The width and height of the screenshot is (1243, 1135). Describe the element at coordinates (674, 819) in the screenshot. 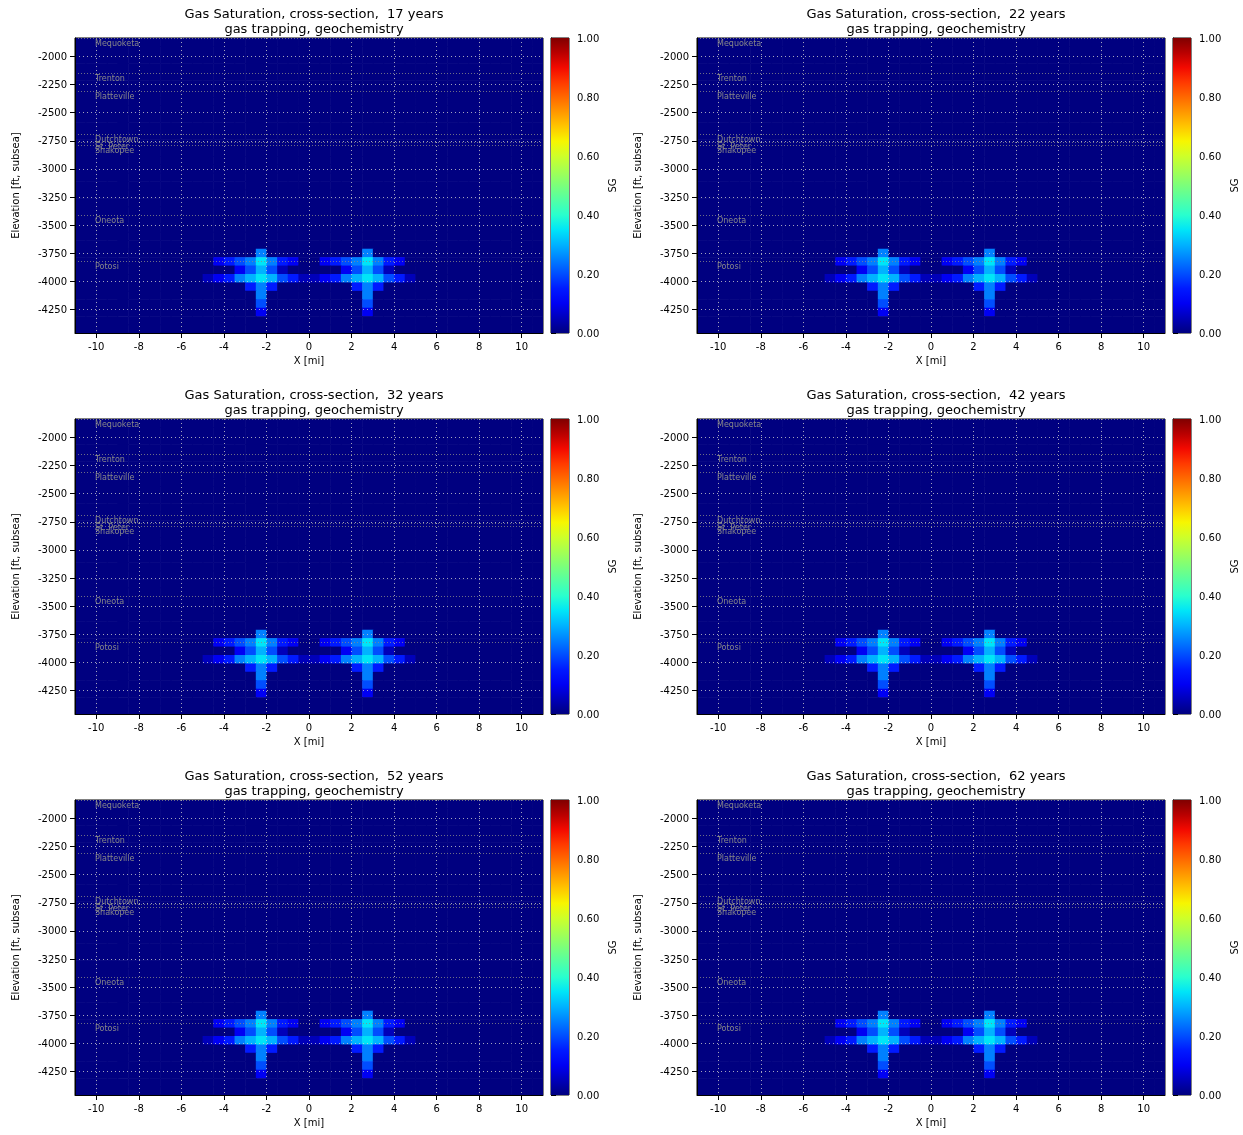

I see `y-tick-label: -2000` at that location.